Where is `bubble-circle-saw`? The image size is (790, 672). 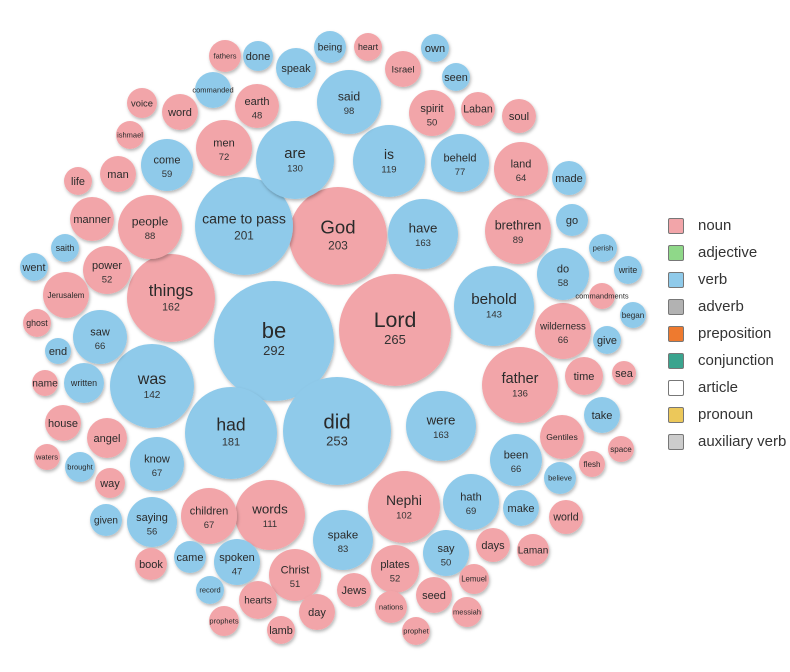 bubble-circle-saw is located at coordinates (100, 337).